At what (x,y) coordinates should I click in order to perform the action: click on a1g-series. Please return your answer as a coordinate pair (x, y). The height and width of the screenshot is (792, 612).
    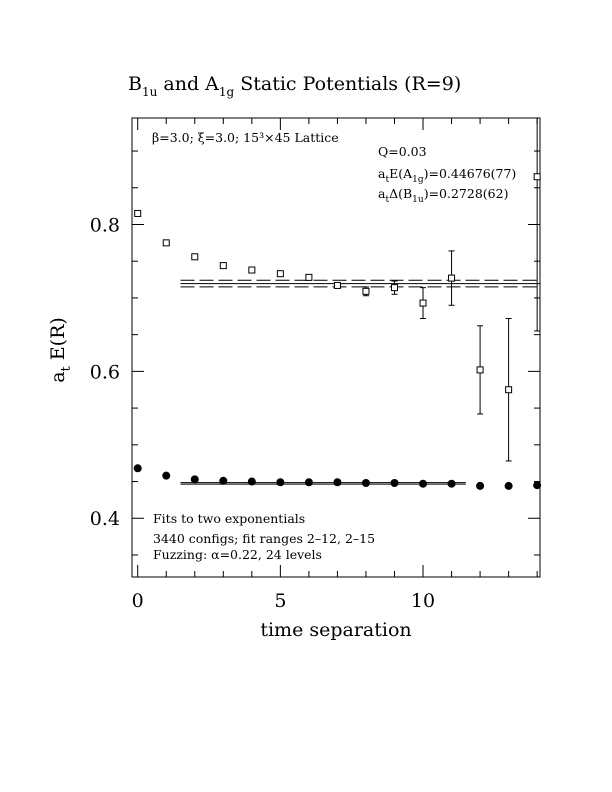
    Looking at the image, I should click on (337, 477).